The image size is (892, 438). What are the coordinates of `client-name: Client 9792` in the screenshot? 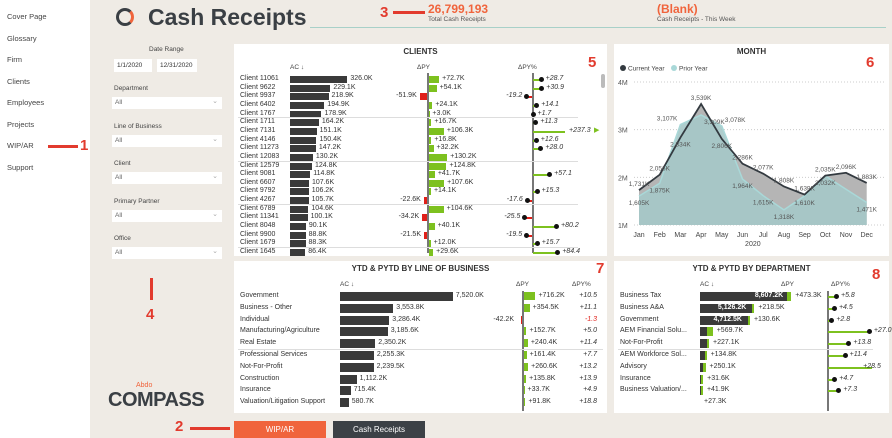 It's located at (258, 191).